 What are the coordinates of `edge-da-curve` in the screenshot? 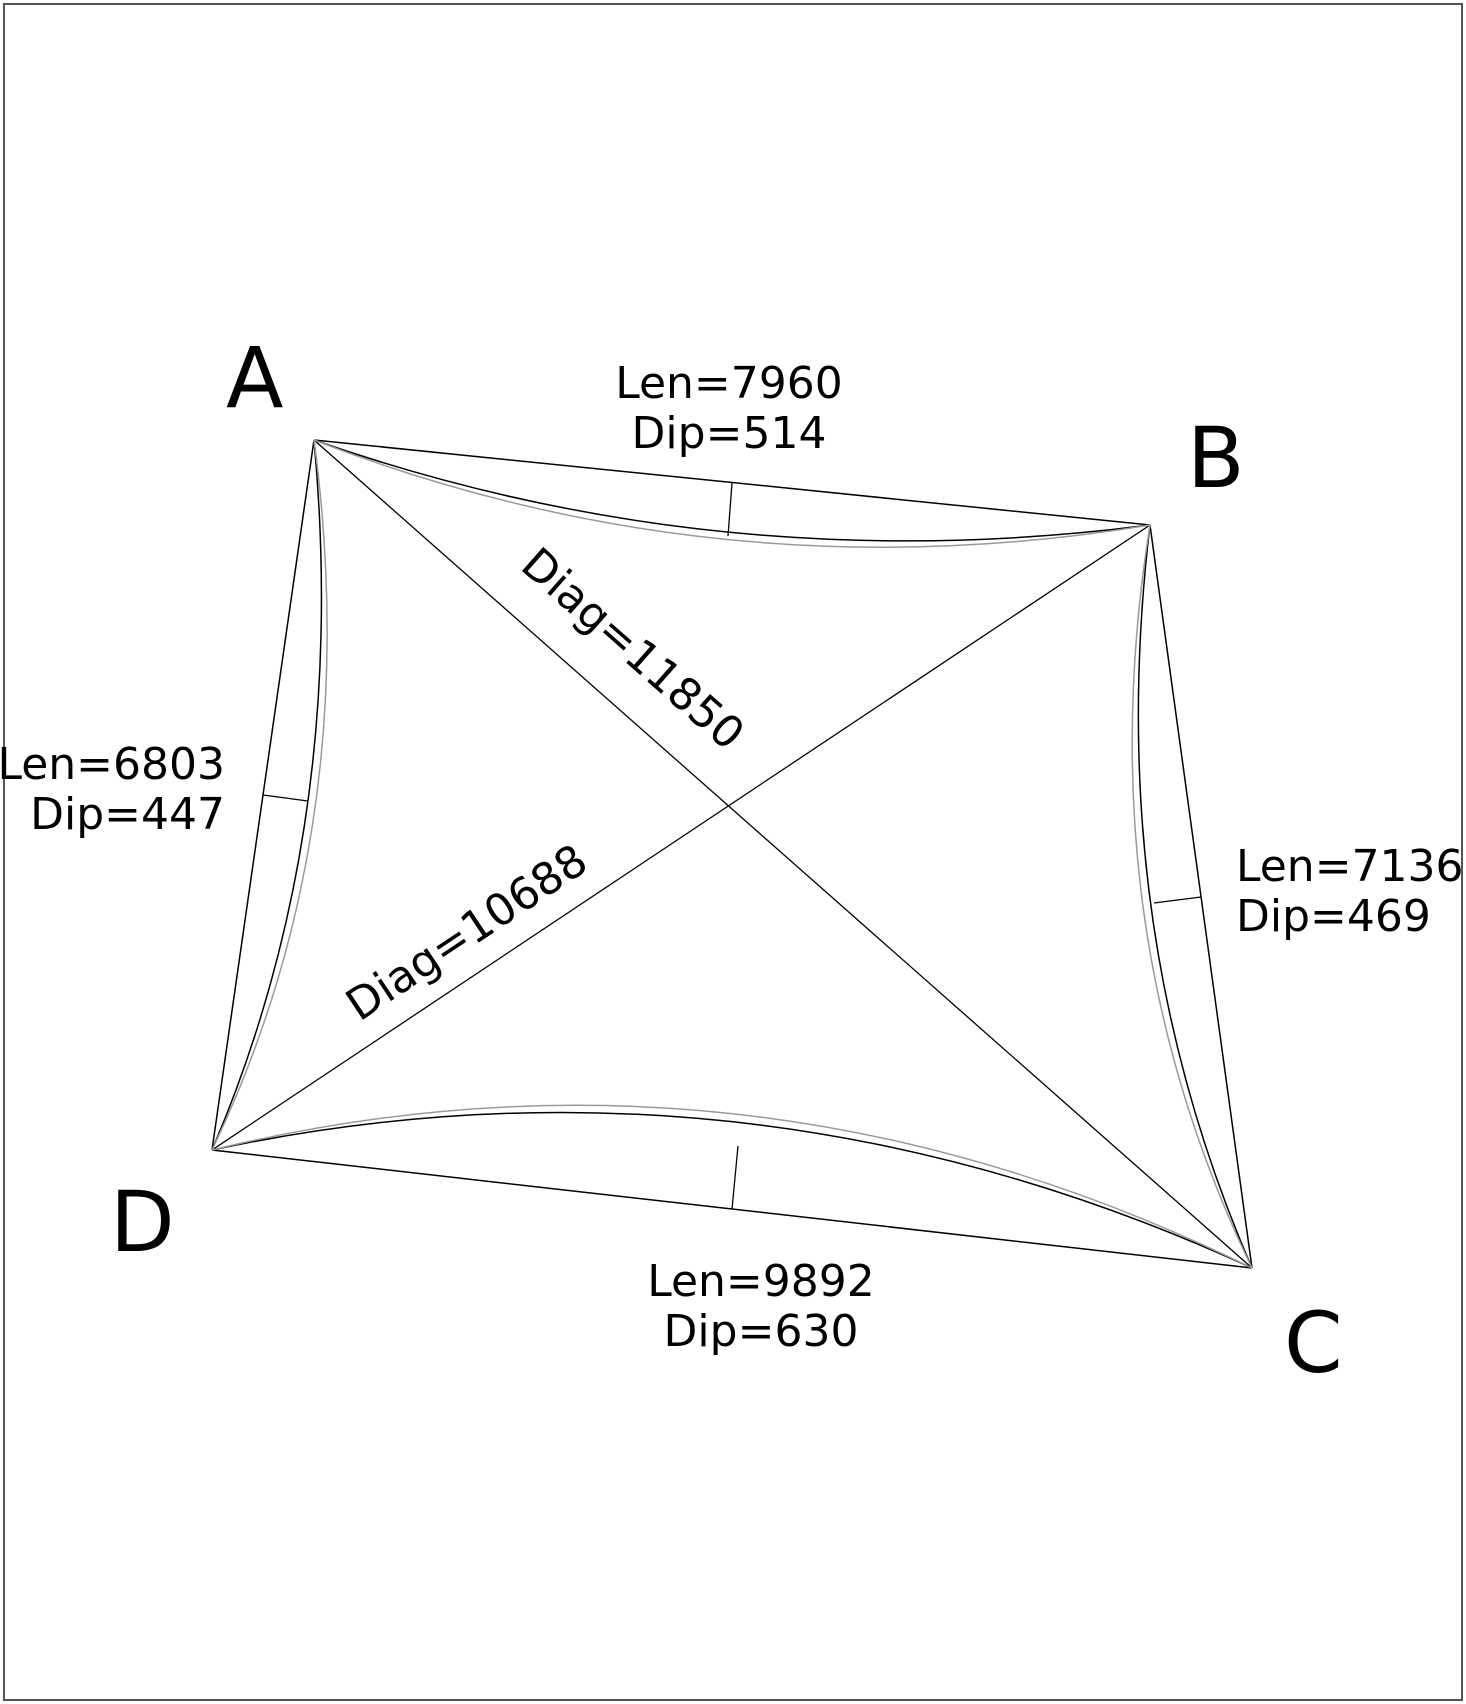 It's located at (267, 795).